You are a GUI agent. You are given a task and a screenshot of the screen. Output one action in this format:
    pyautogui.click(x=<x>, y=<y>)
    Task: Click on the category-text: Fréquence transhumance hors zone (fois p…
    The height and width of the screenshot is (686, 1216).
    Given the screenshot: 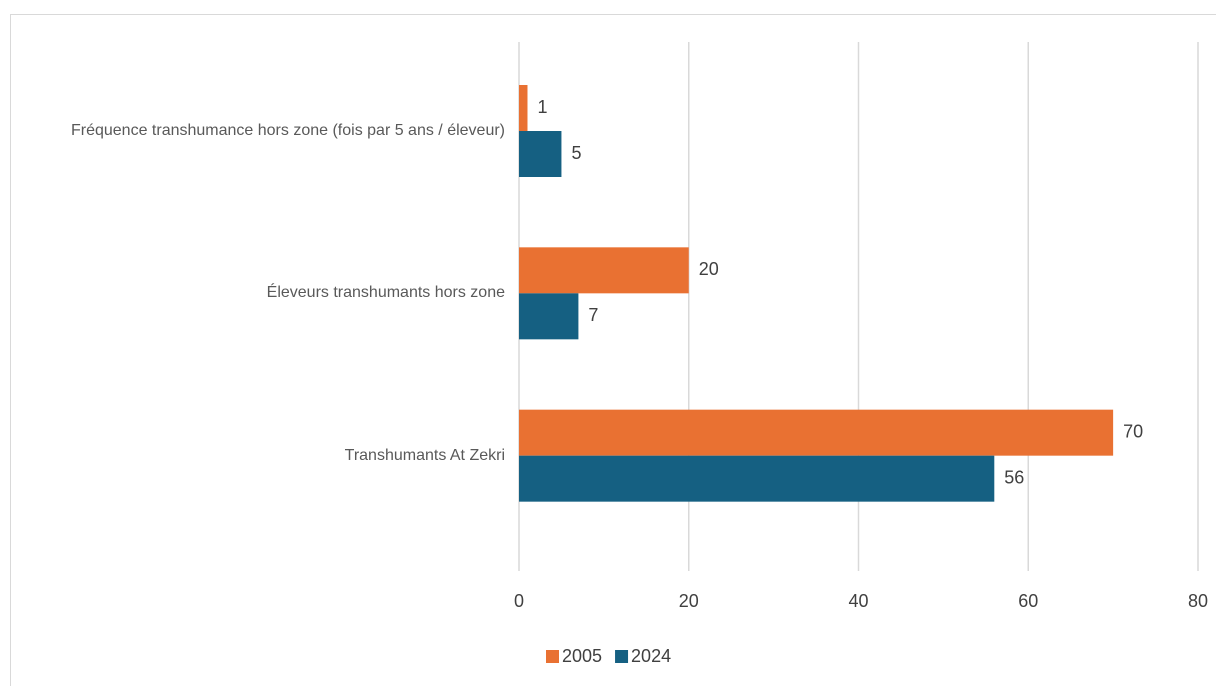 What is the action you would take?
    pyautogui.click(x=287, y=130)
    